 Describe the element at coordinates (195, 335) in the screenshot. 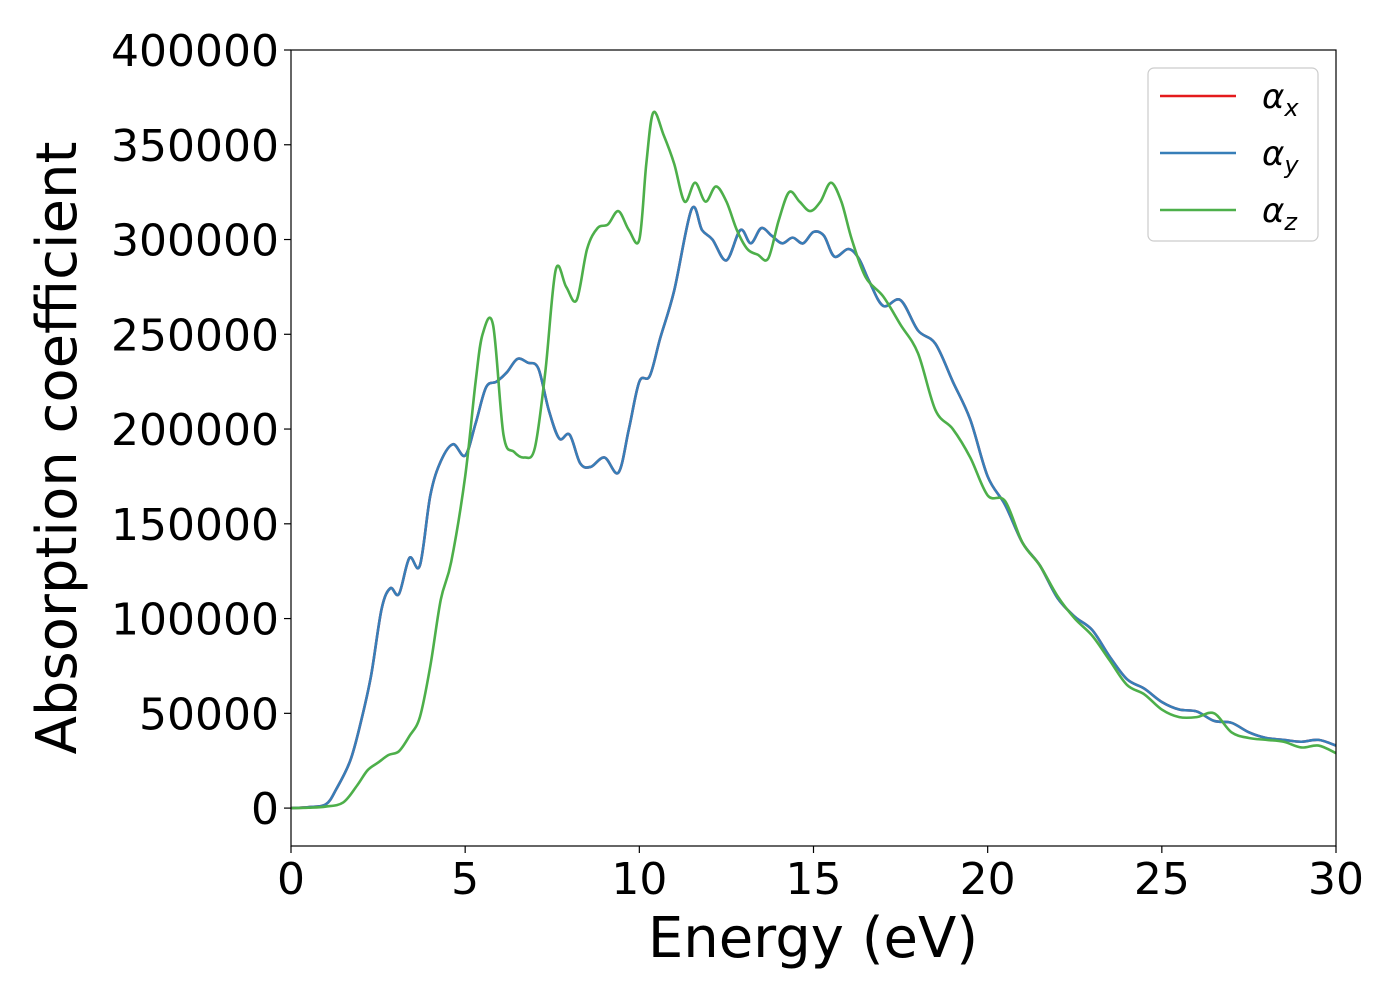

I see `y-tick-label: 250000` at that location.